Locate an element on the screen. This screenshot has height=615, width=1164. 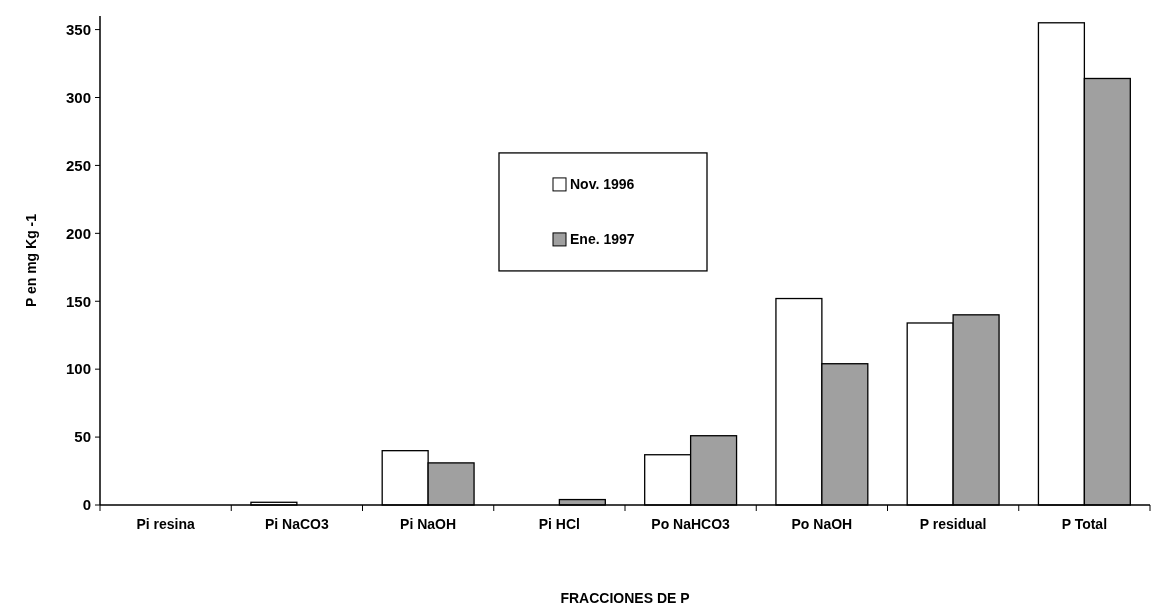
x-tick-label: Pi NaCO3 is located at coordinates (296, 524).